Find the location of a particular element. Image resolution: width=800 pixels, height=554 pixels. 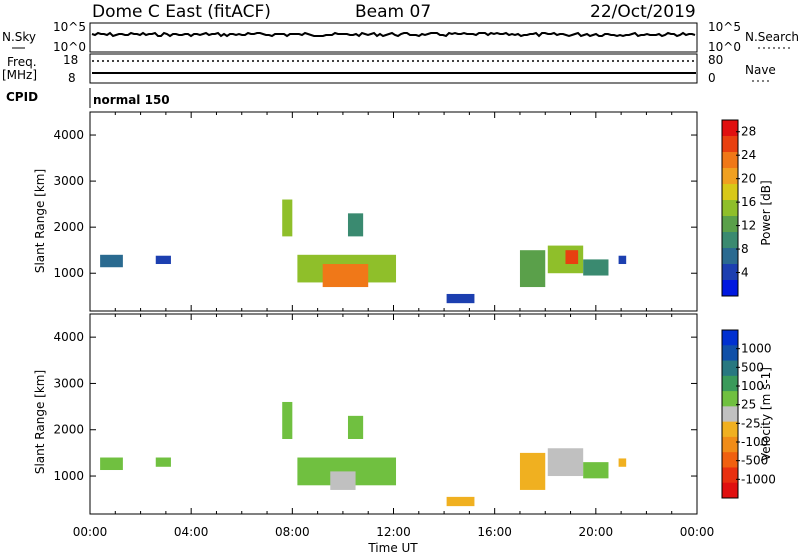

velocity-ytick-label: 2000 is located at coordinates (68, 430).